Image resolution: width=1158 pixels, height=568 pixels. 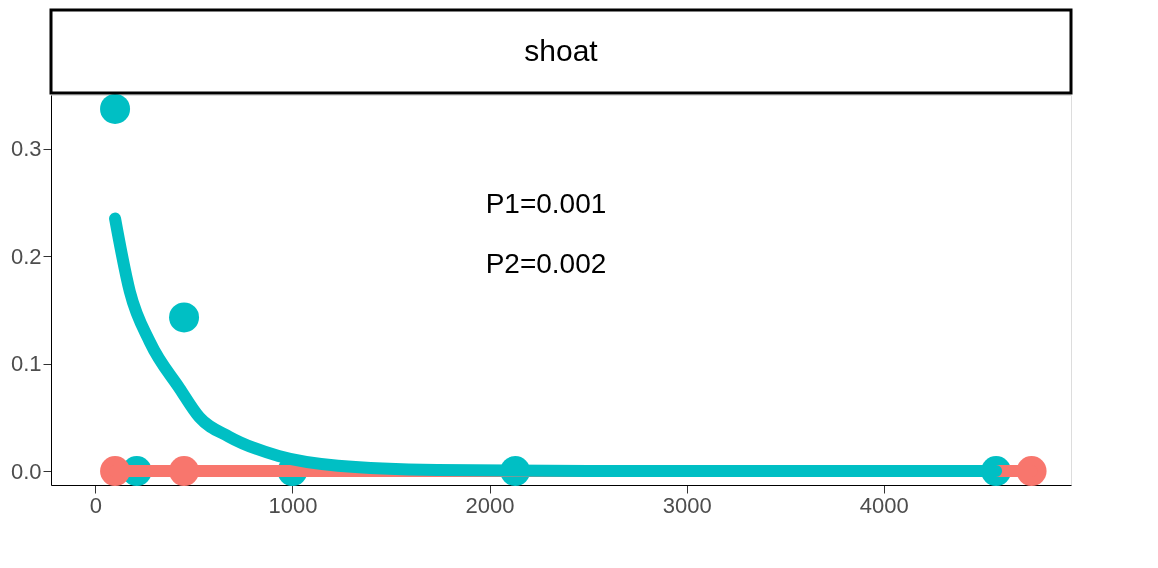 I want to click on x-tick-label: 3000, so click(x=687, y=505).